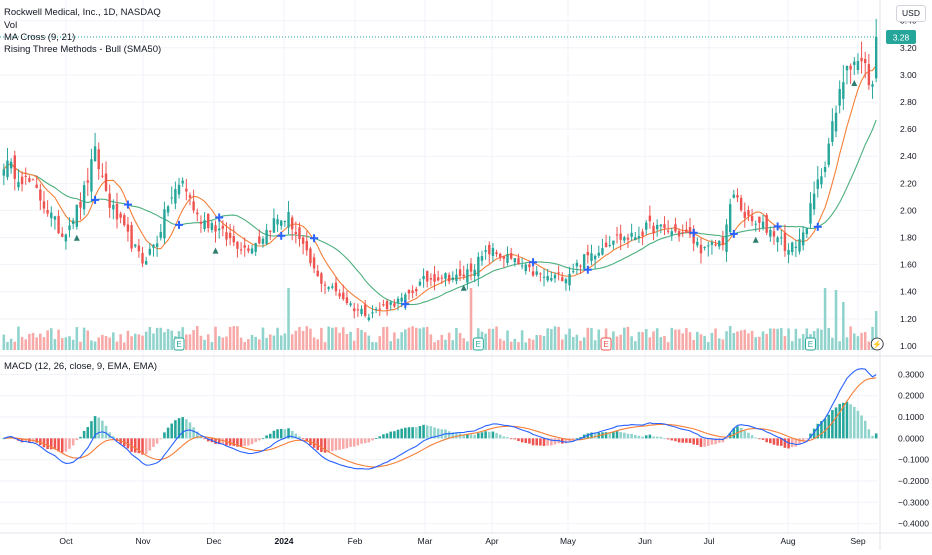  I want to click on macd-axis-label: −0.4000, so click(913, 524).